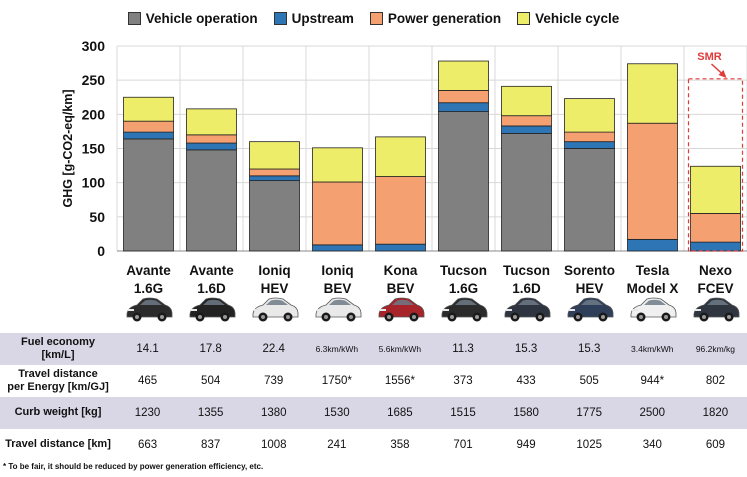 The height and width of the screenshot is (477, 747). Describe the element at coordinates (274, 413) in the screenshot. I see `table-cell: 1380` at that location.